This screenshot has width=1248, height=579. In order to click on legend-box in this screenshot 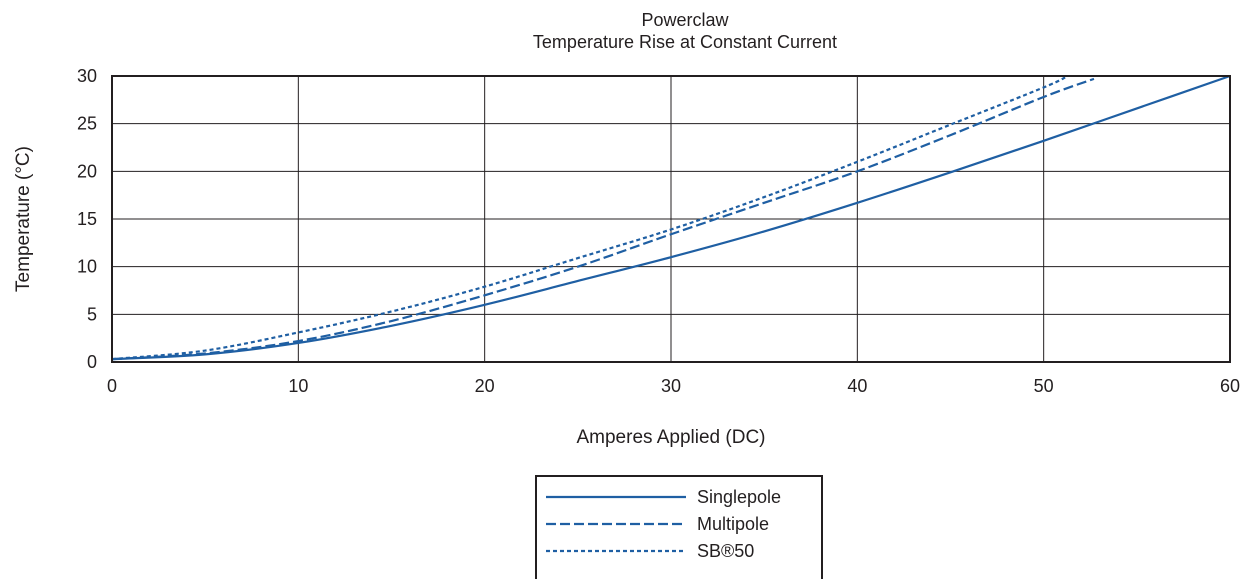, I will do `click(679, 527)`.